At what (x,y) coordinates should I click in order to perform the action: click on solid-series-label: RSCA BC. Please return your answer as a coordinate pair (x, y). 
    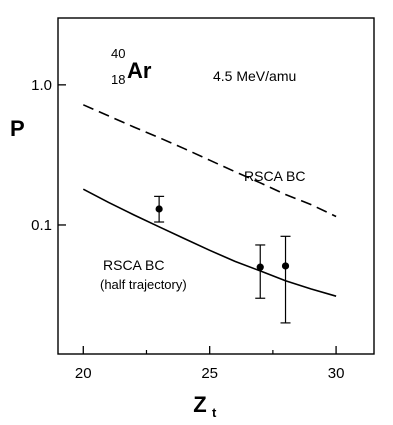
    Looking at the image, I should click on (133, 265).